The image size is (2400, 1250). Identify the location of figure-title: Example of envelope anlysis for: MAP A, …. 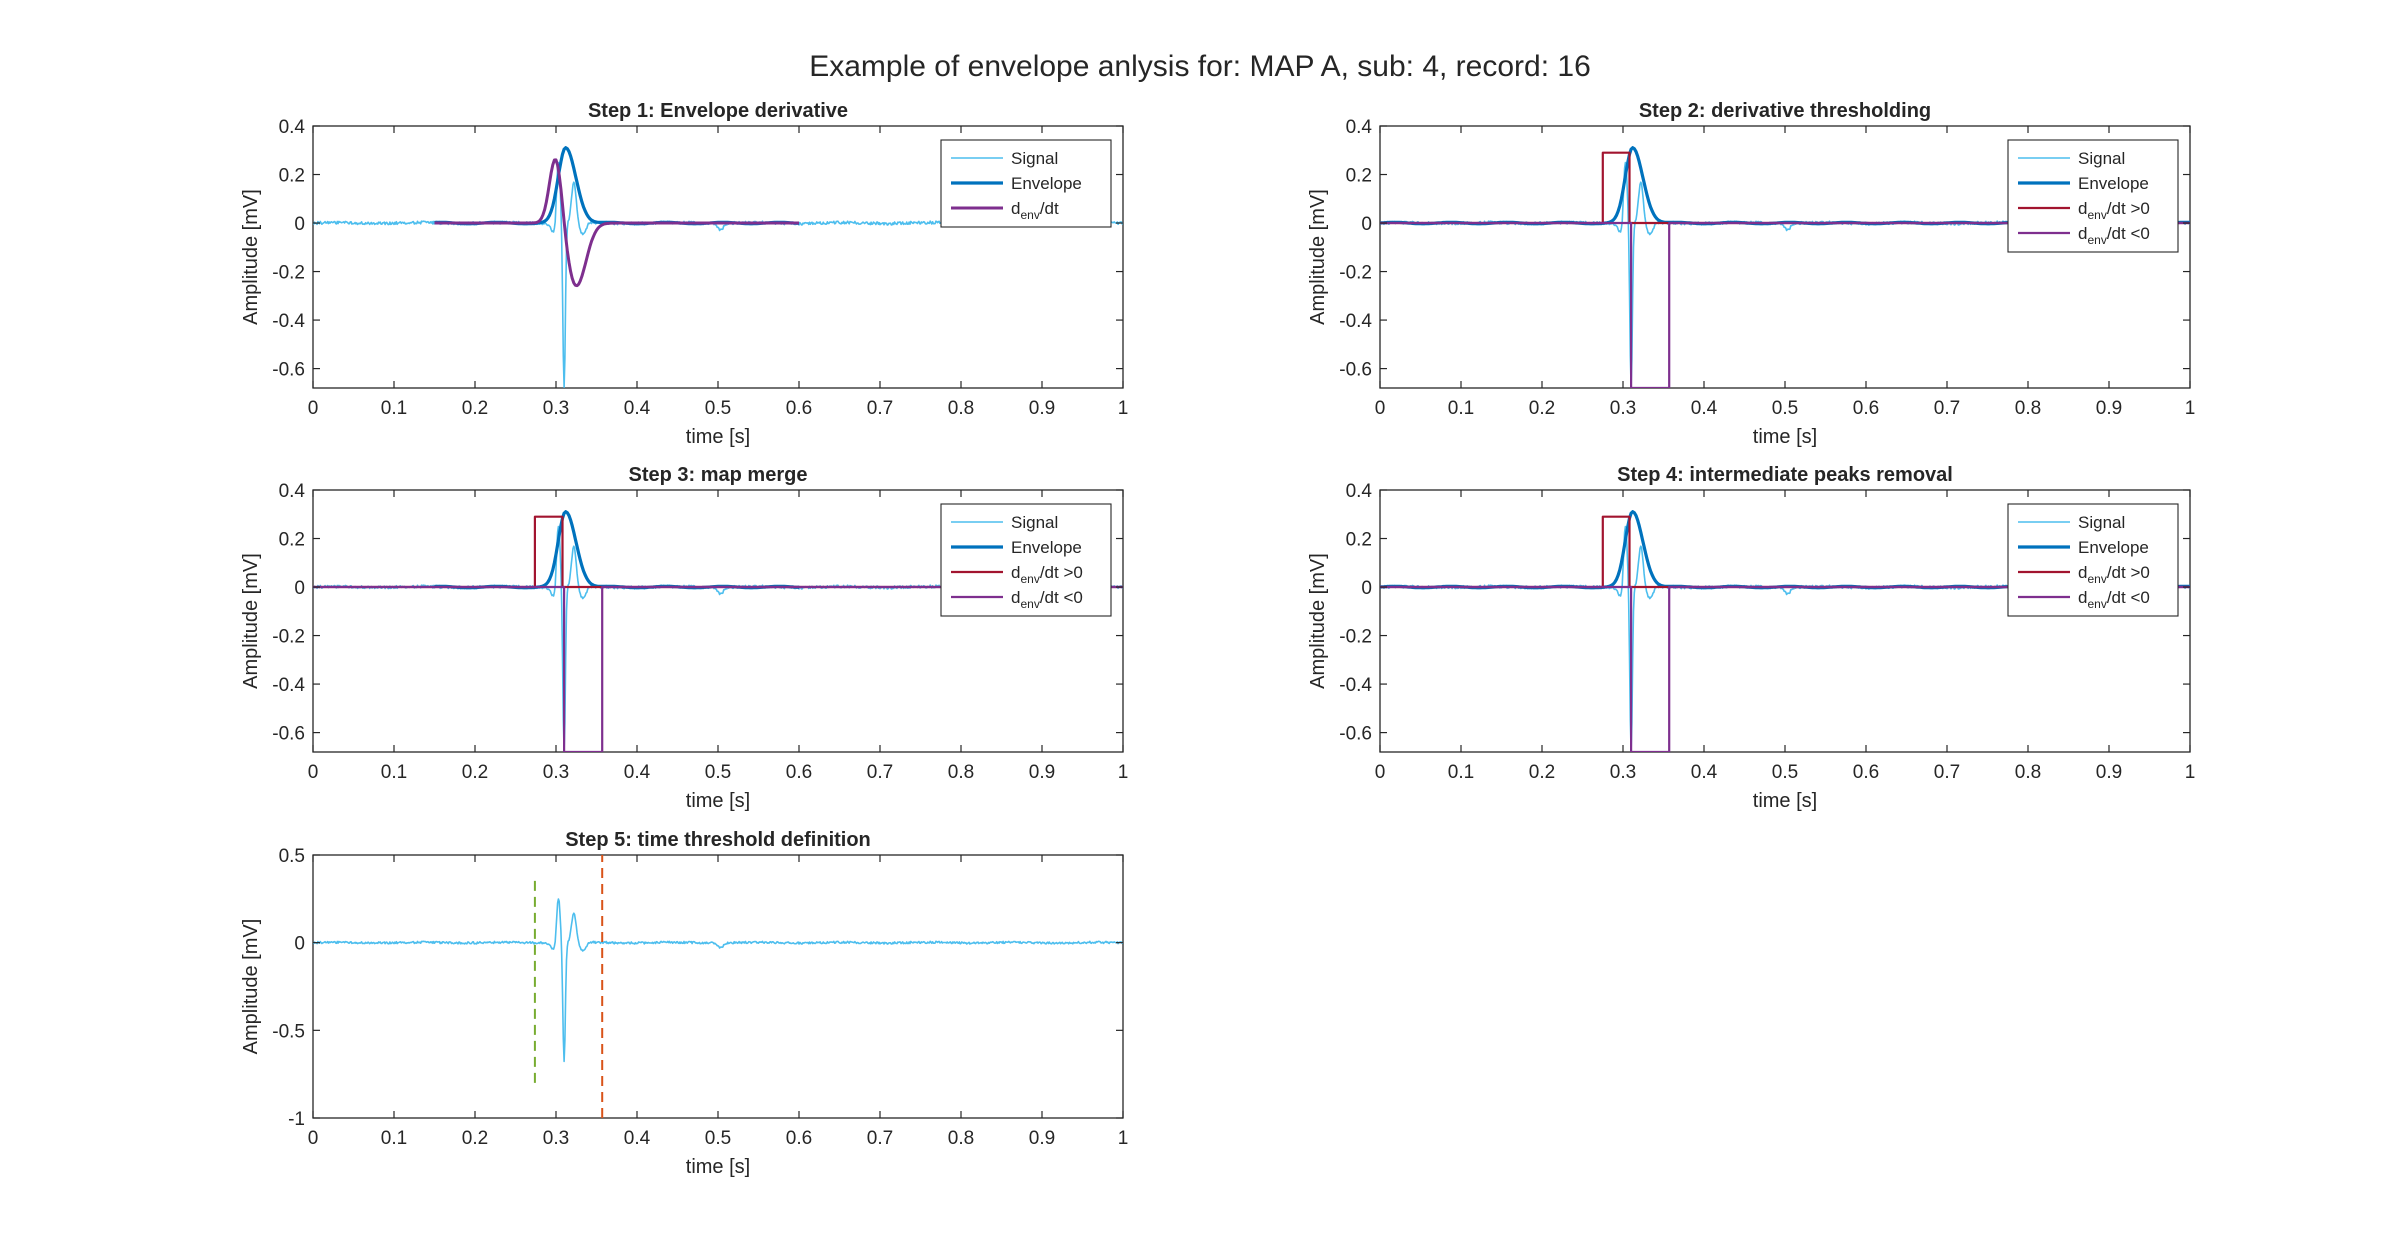
(1200, 66).